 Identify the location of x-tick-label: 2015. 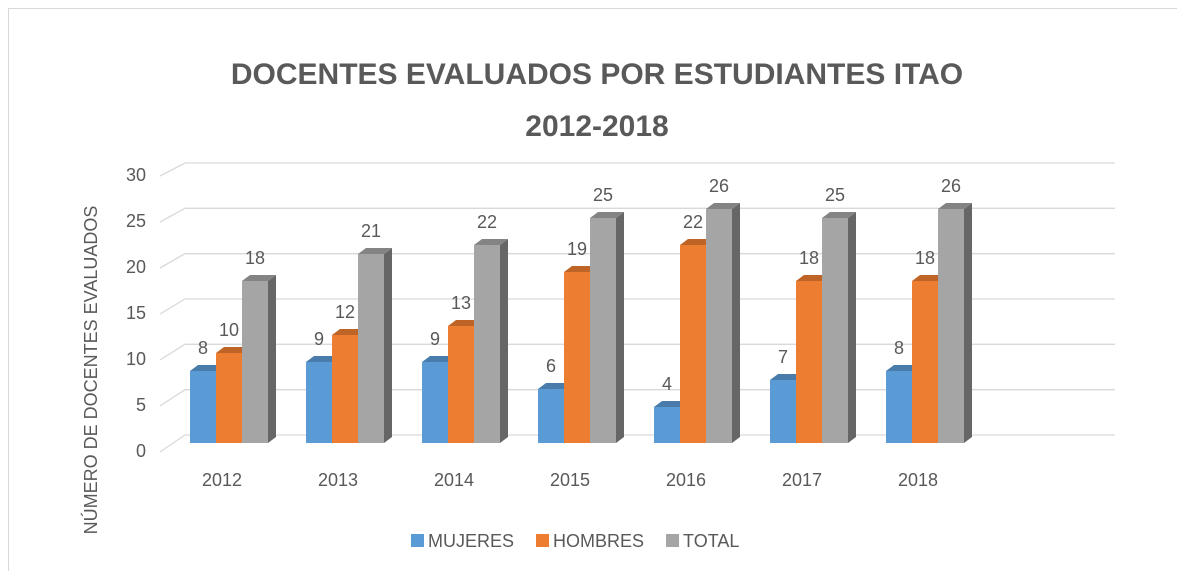
(570, 480).